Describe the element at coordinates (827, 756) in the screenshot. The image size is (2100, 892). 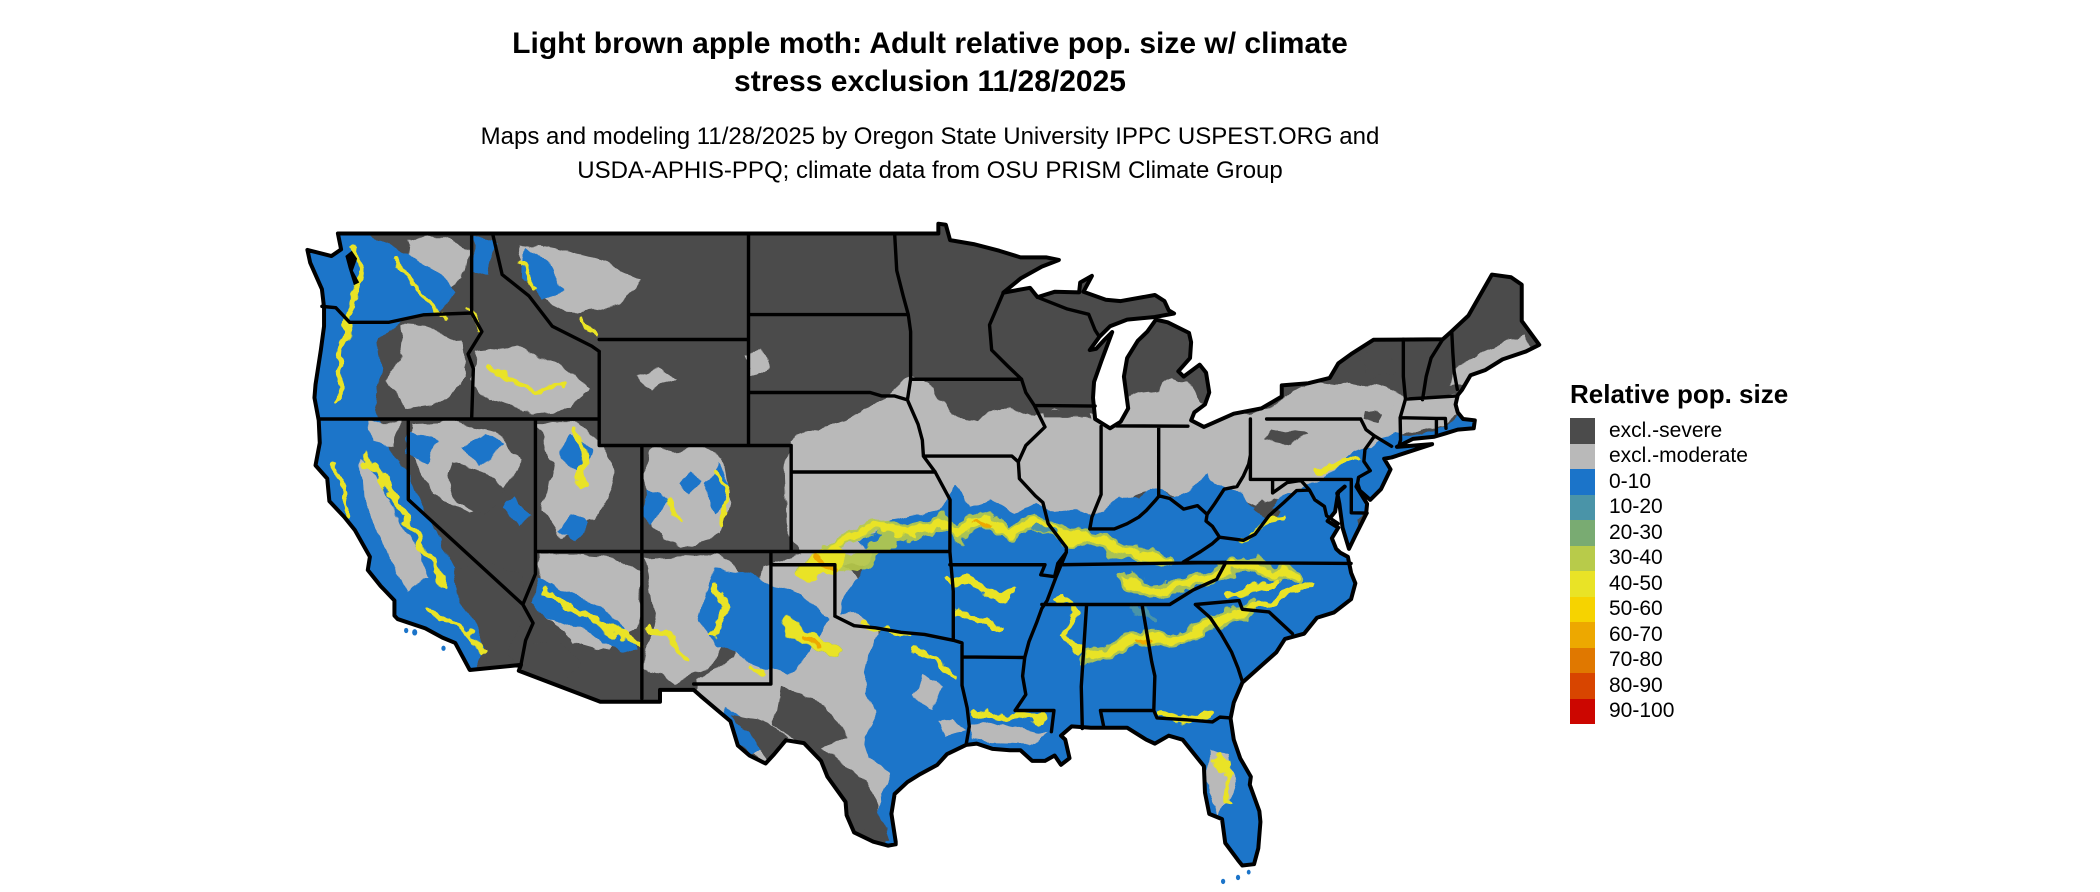
I see `island-dots` at that location.